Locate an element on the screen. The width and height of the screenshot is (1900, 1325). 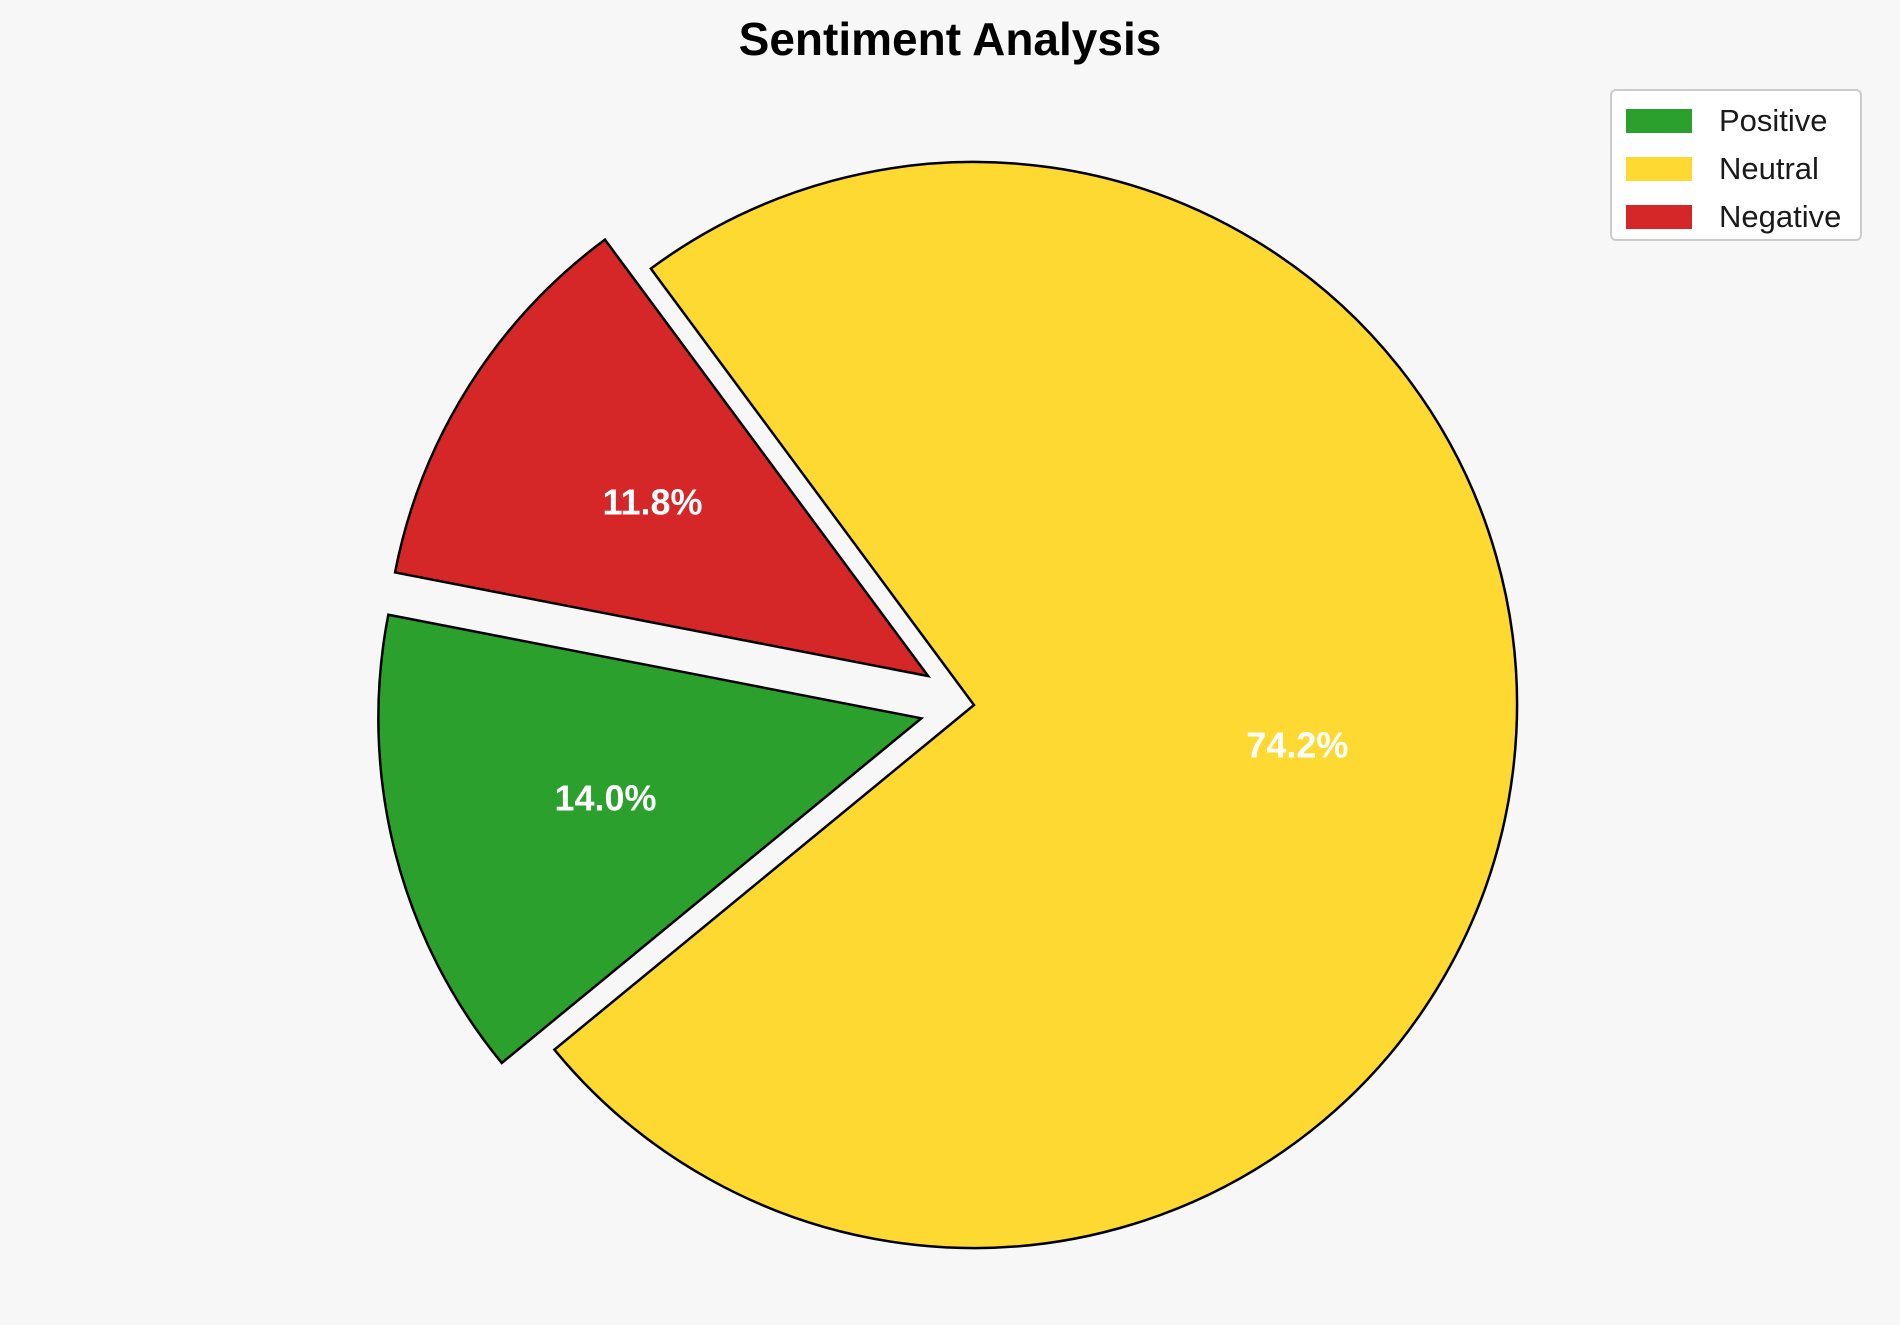
pie-label-neutral: 74.2% is located at coordinates (1297, 744).